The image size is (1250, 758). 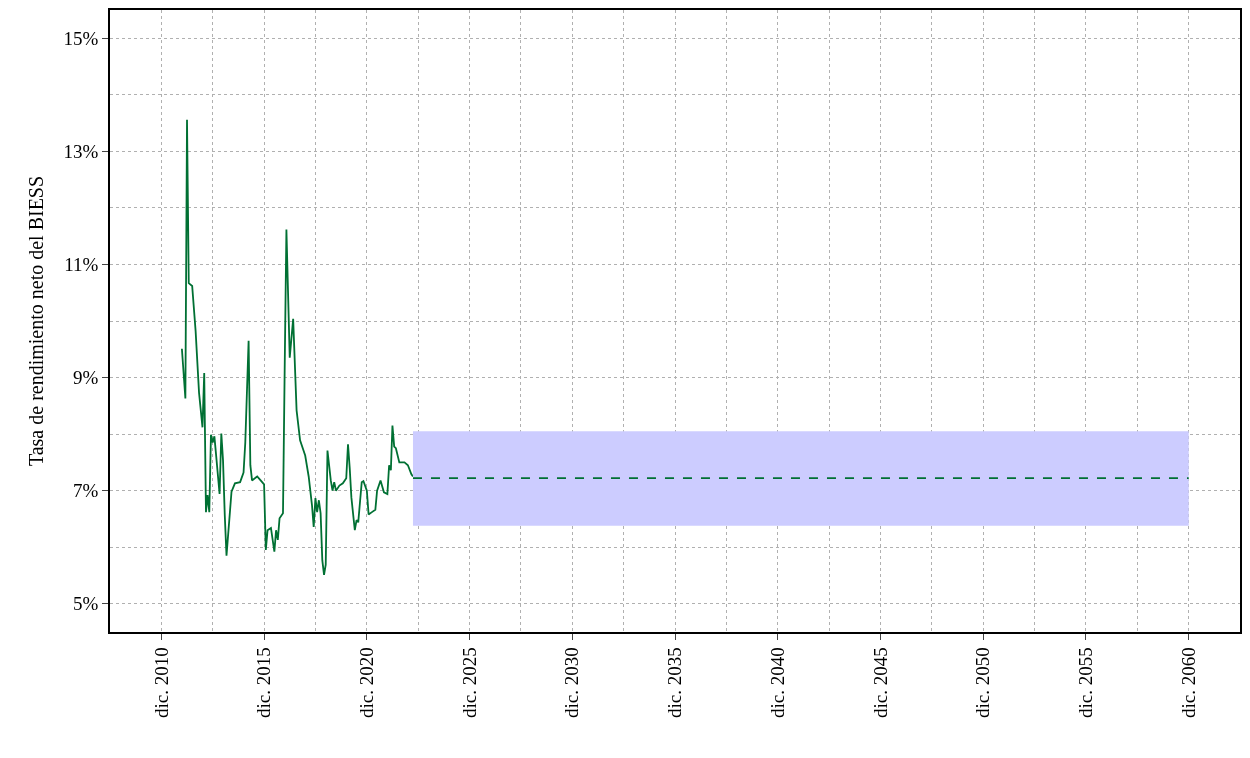 What do you see at coordinates (983, 683) in the screenshot?
I see `x-tick-label: dic. 2050` at bounding box center [983, 683].